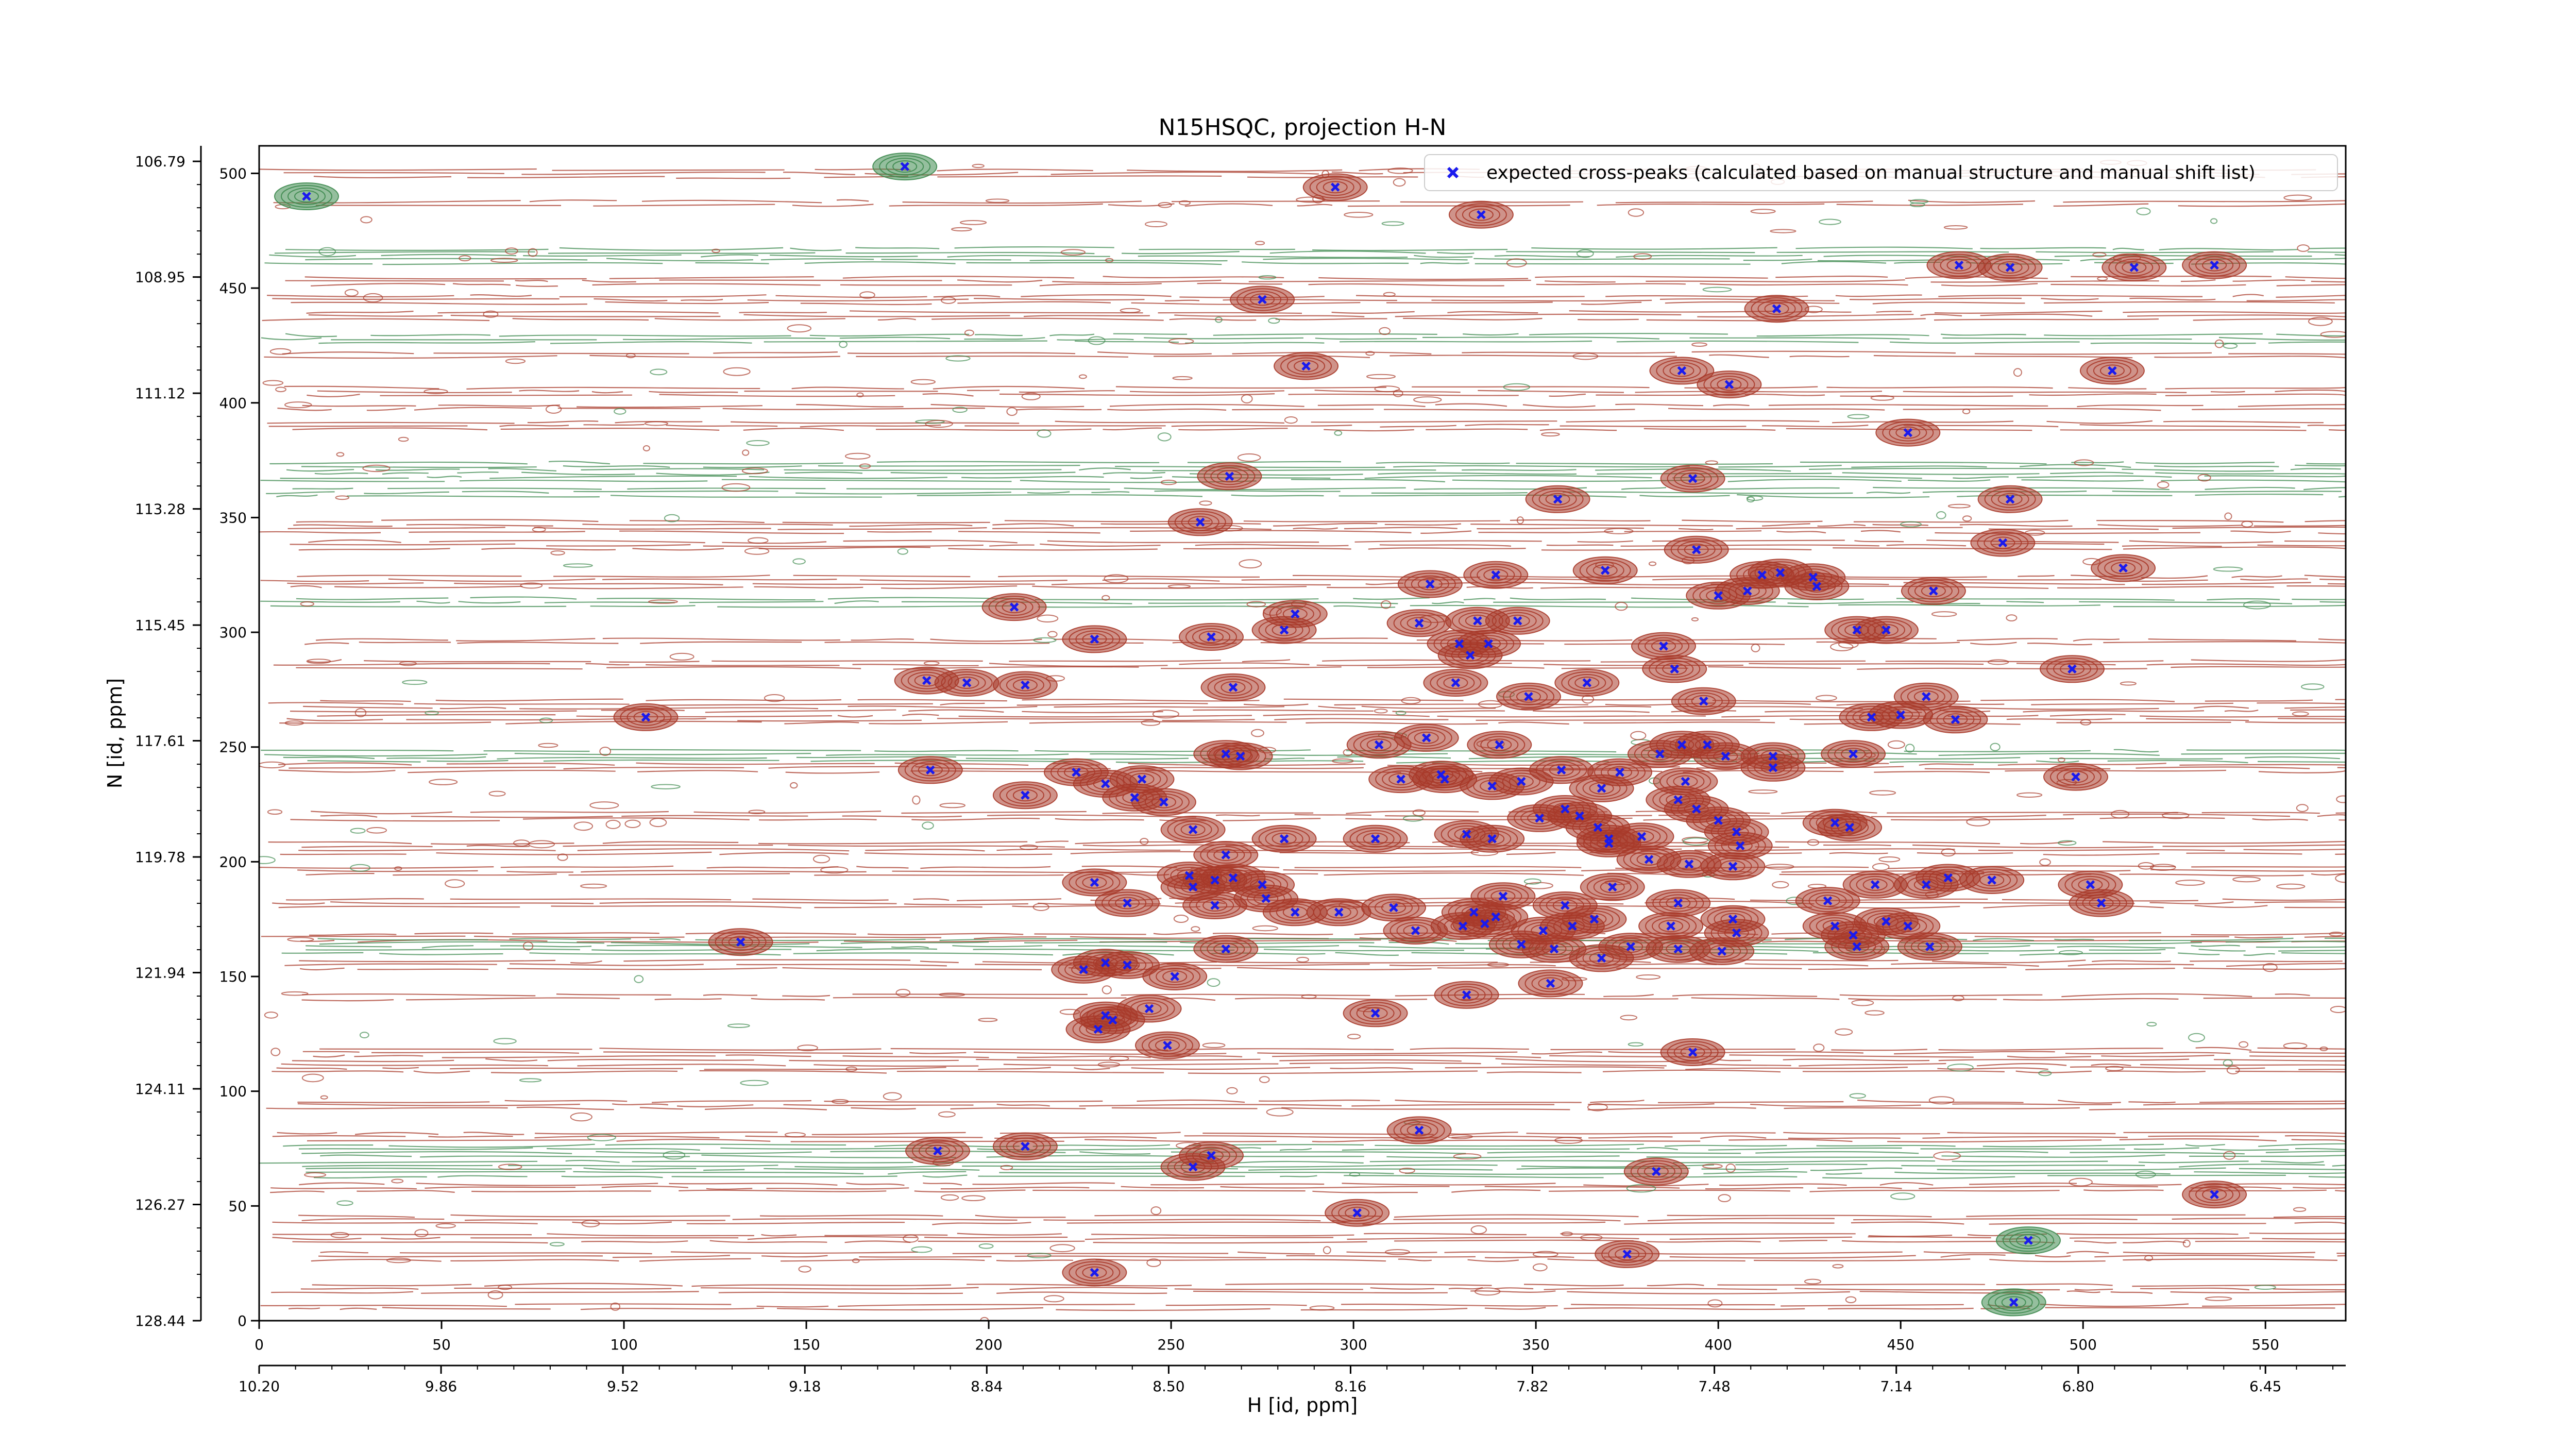 Image resolution: width=2576 pixels, height=1449 pixels. What do you see at coordinates (1896, 1386) in the screenshot?
I see `x-ppm-tick-label: 7.14` at bounding box center [1896, 1386].